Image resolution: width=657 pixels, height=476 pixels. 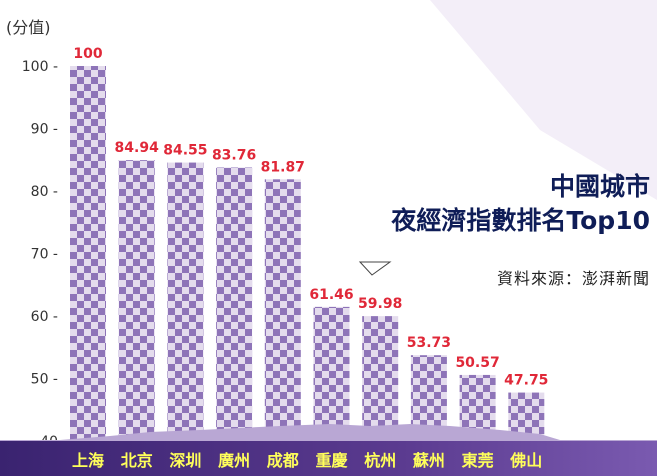 I want to click on data-label: 61.46, so click(x=331, y=295).